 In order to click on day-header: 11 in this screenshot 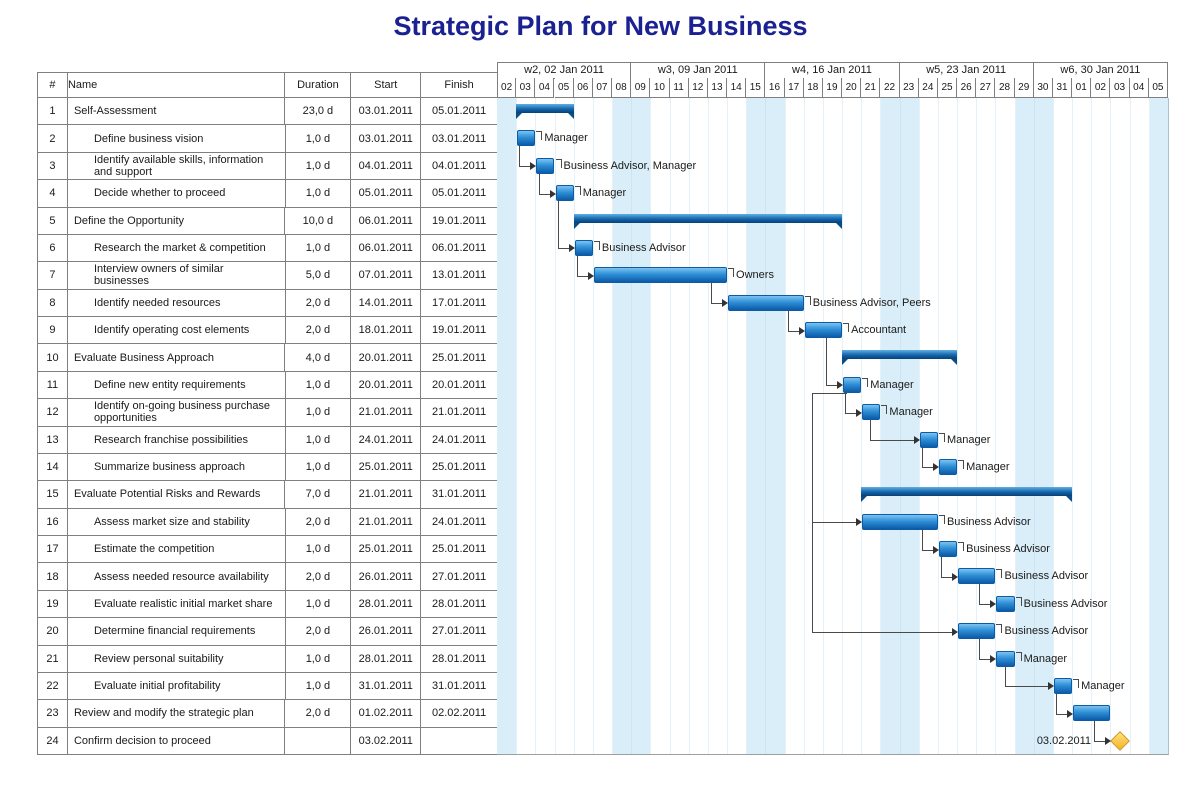, I will do `click(679, 88)`.